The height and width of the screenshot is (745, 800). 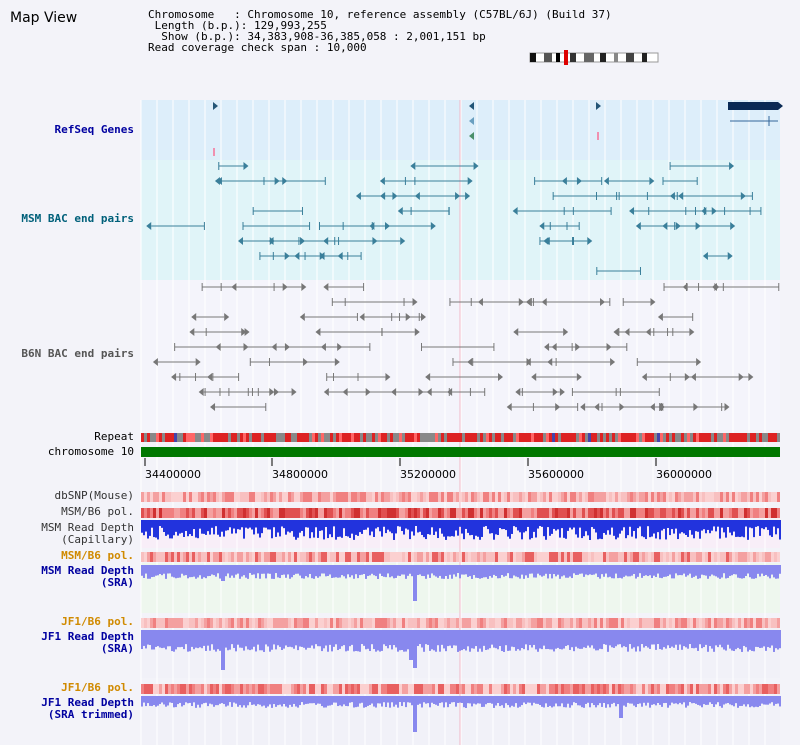 I want to click on track-label-chromosome: chromosome 10, so click(x=90, y=451).